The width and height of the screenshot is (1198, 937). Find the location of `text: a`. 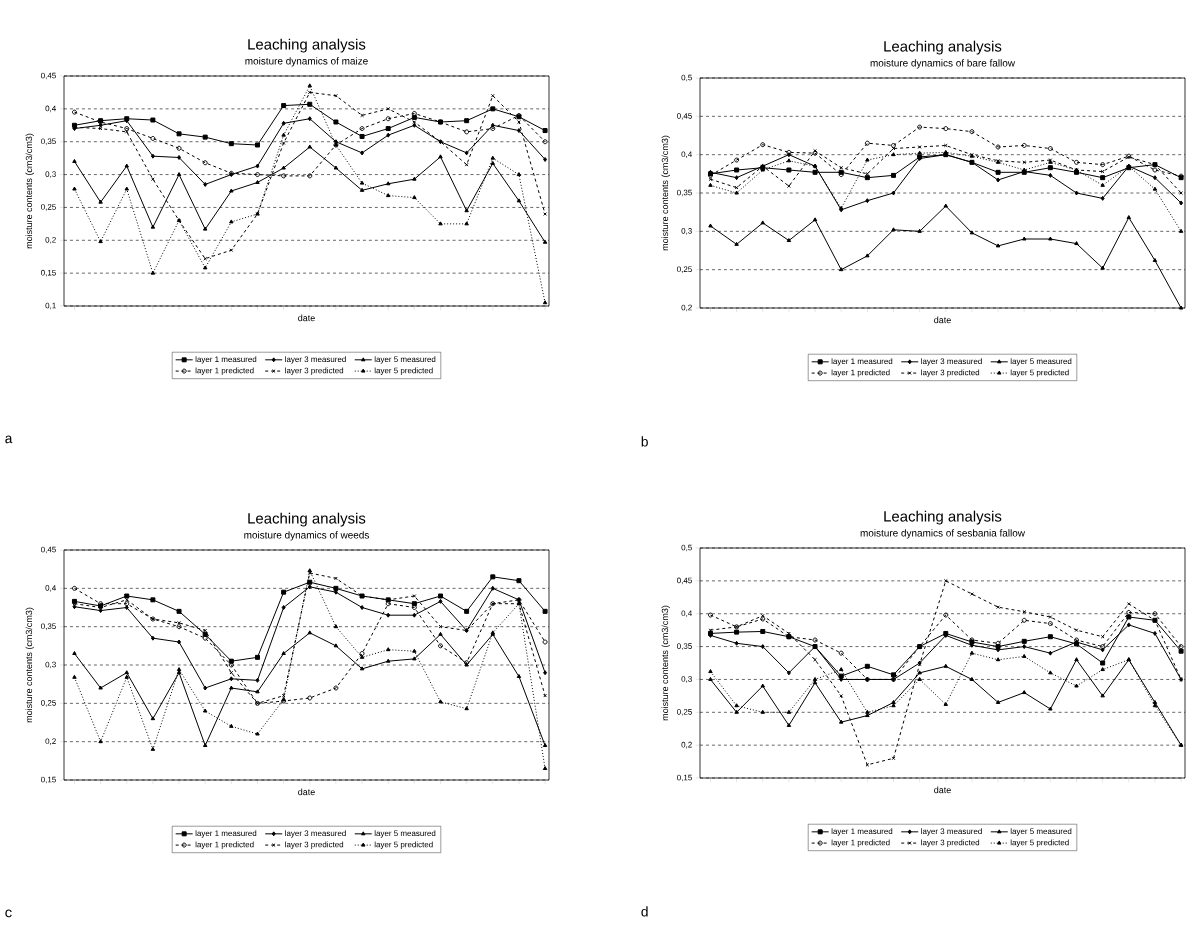

text: a is located at coordinates (9, 439).